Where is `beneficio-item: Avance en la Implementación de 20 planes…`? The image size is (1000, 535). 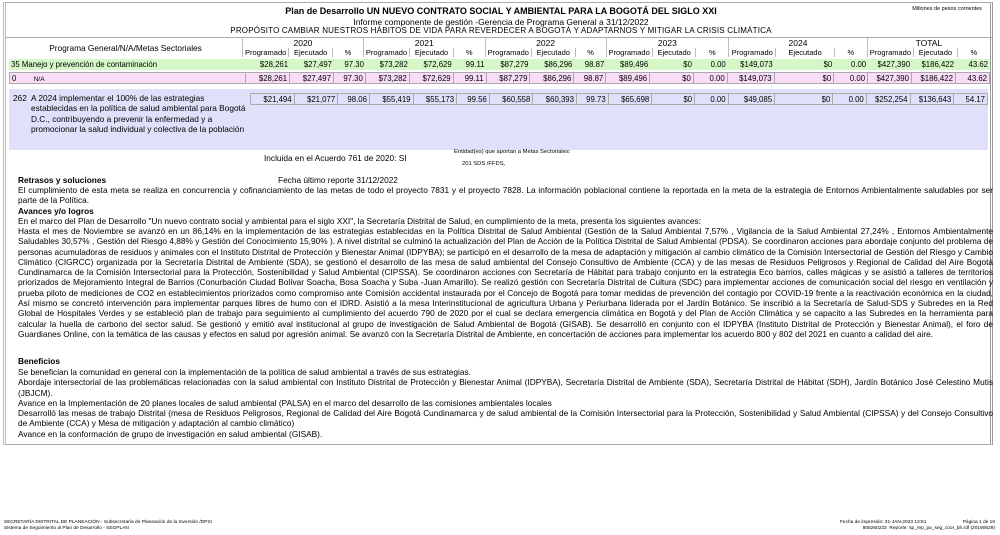
beneficio-item: Avance en la Implementación de 20 planes… is located at coordinates (285, 402).